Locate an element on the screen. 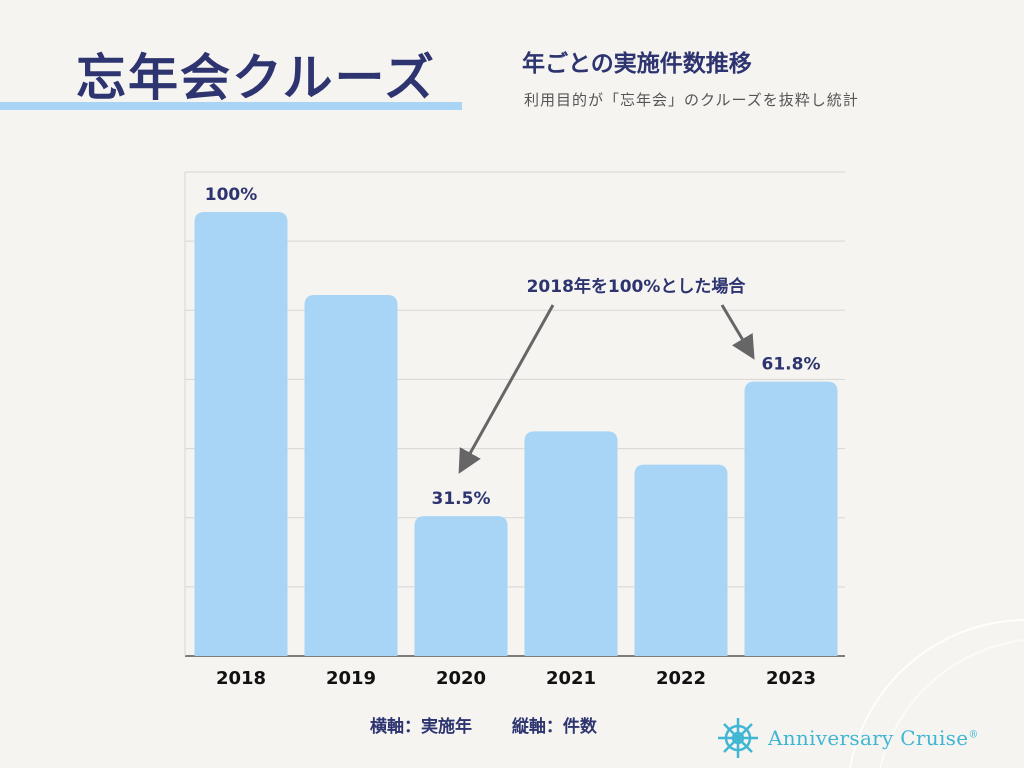 The width and height of the screenshot is (1024, 768). chart-subtitle: 年ごとの実施件数推移 is located at coordinates (637, 64).